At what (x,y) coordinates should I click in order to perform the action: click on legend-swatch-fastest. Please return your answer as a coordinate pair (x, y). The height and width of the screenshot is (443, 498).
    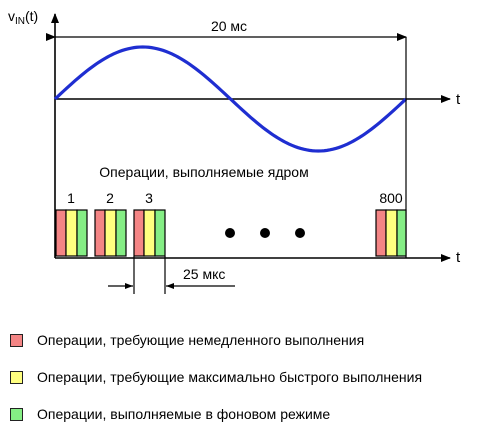
    Looking at the image, I should click on (16, 377).